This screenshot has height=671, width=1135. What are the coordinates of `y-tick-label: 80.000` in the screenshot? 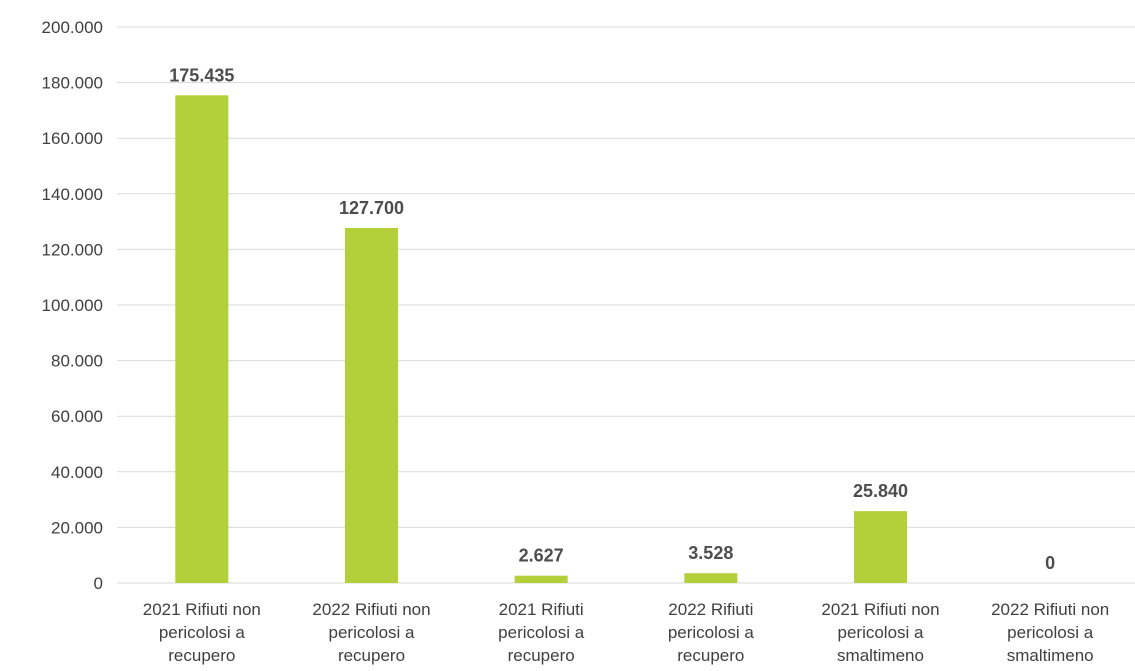 It's located at (77, 361).